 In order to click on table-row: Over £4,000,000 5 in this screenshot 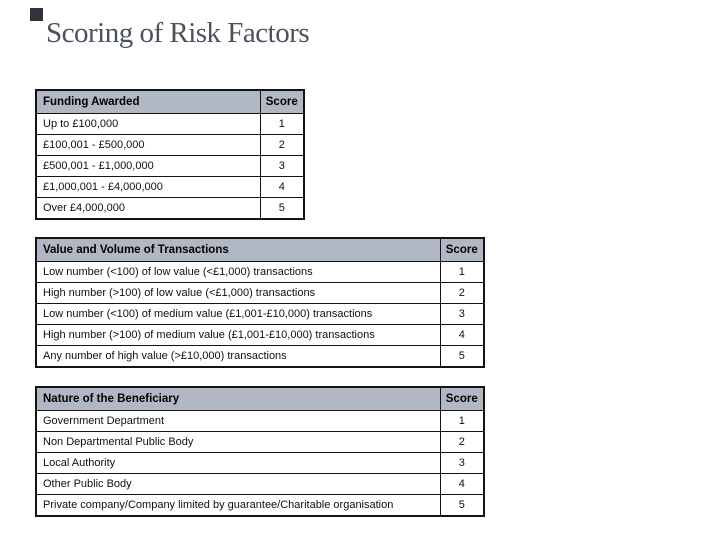, I will do `click(170, 208)`.